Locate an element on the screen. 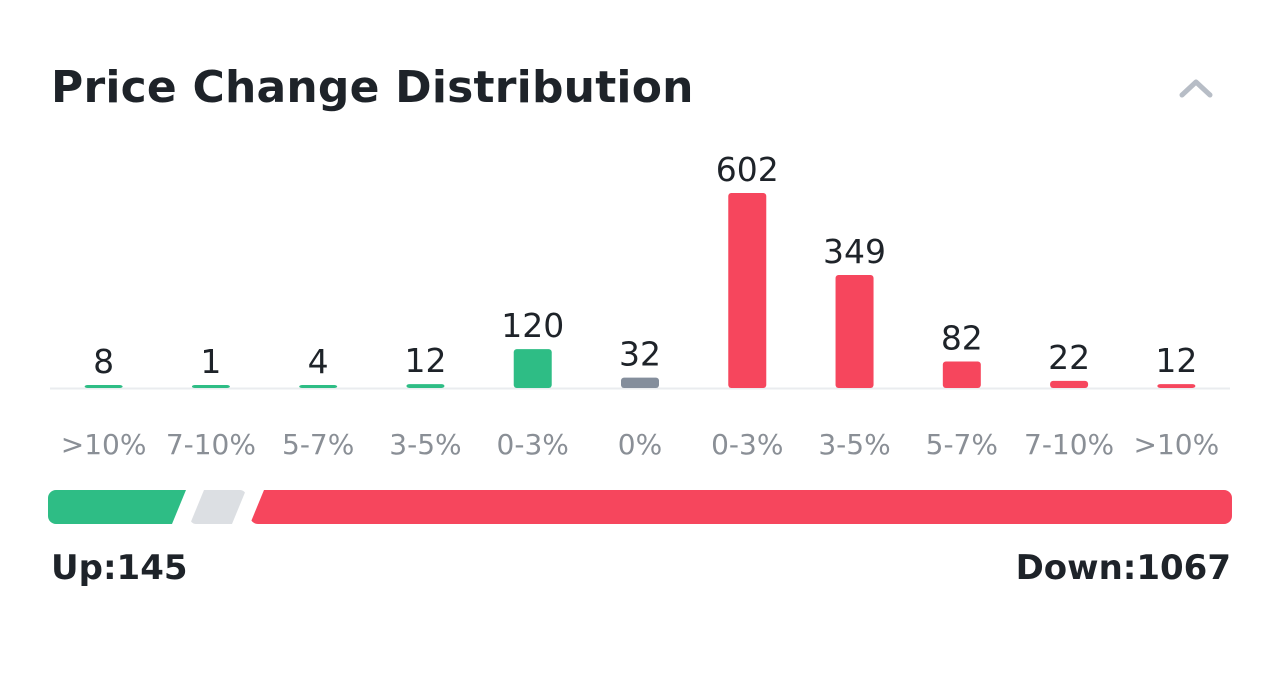 The height and width of the screenshot is (674, 1280). bar-value-label-1: 1 is located at coordinates (210, 361).